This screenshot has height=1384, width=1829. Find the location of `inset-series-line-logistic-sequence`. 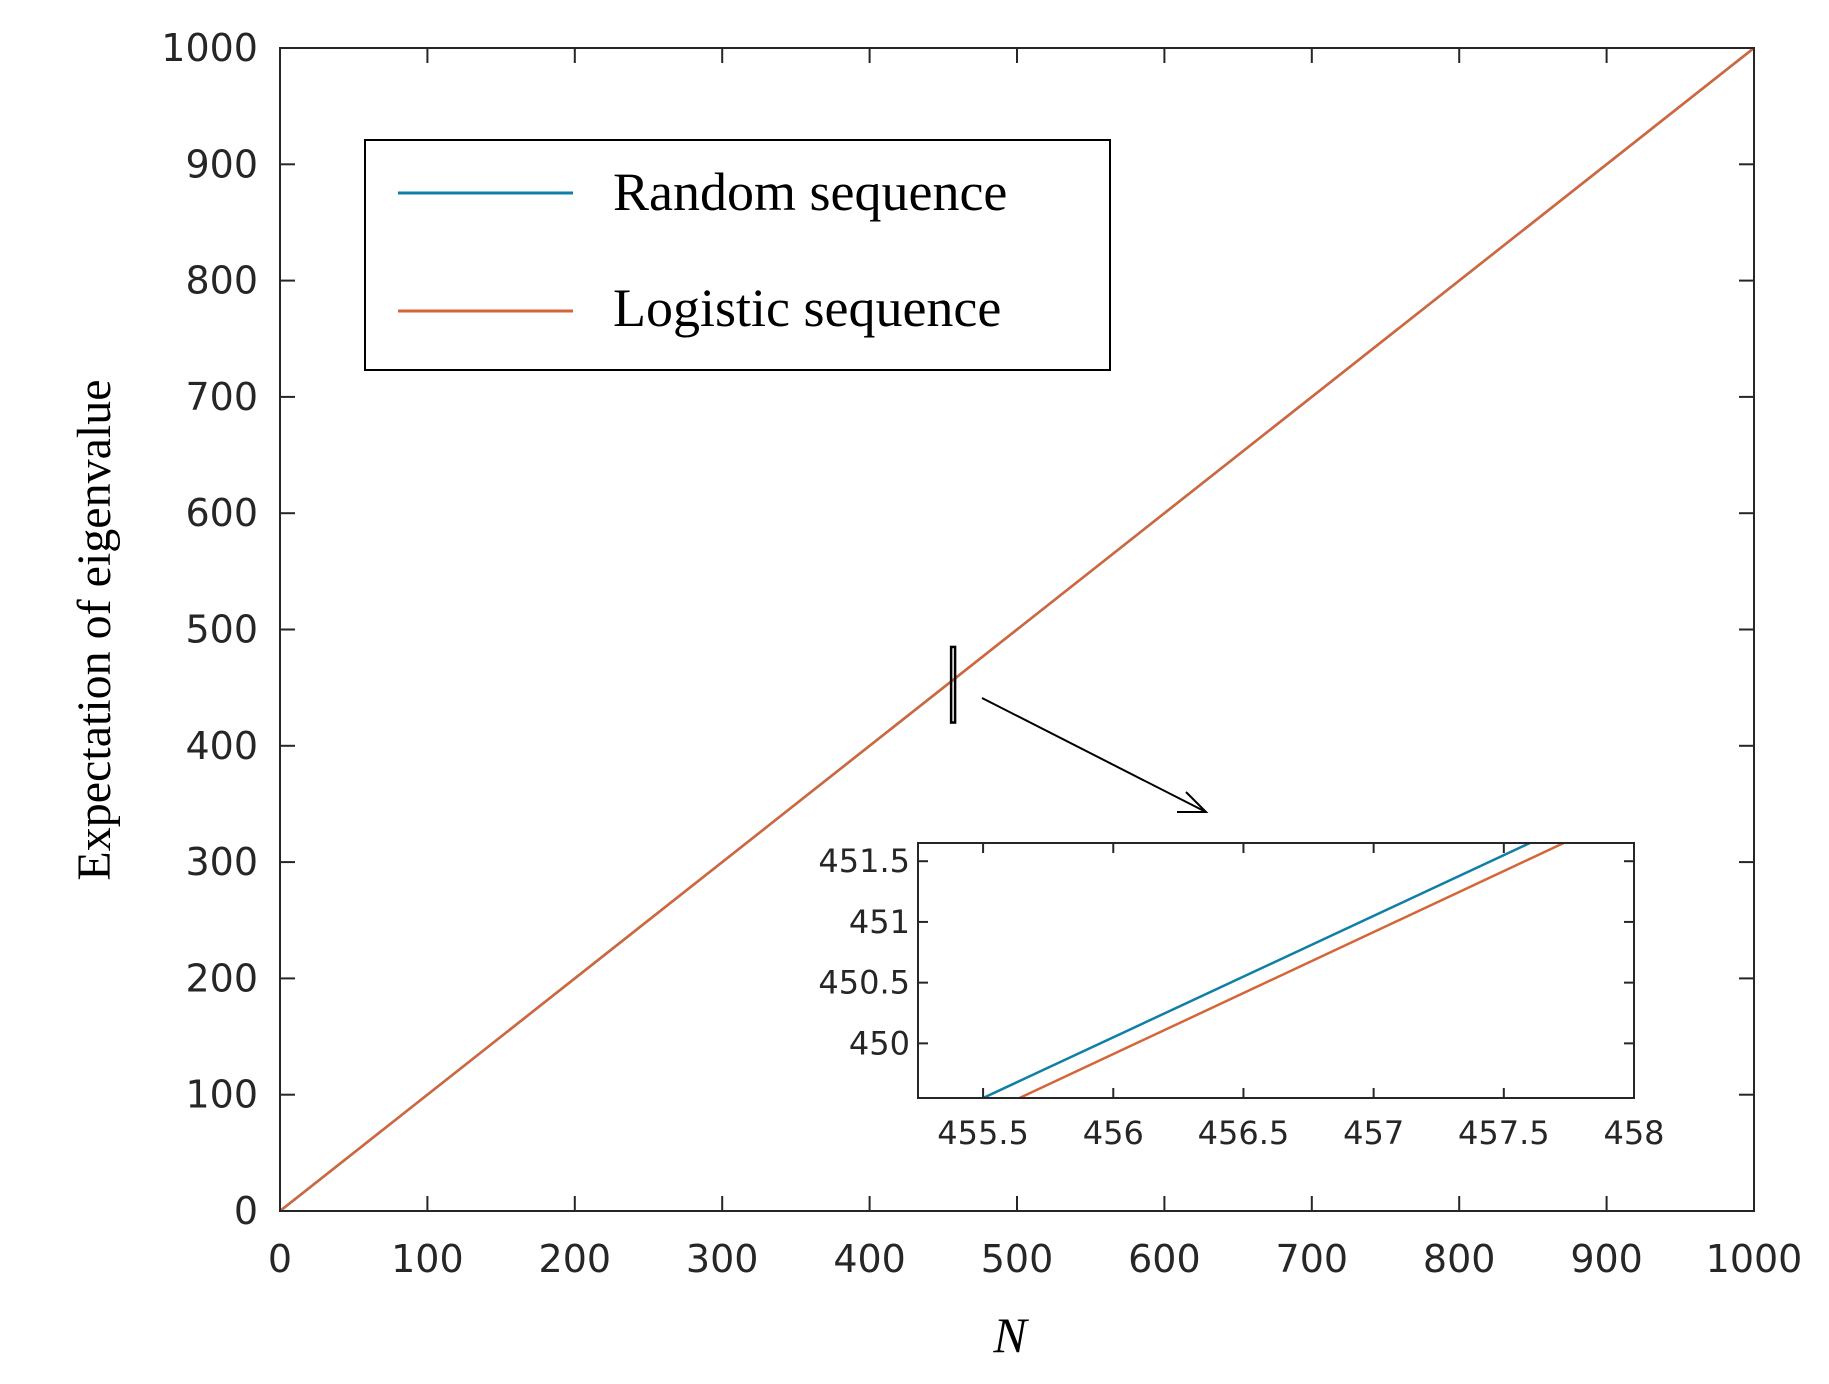

inset-series-line-logistic-sequence is located at coordinates (1291, 970).